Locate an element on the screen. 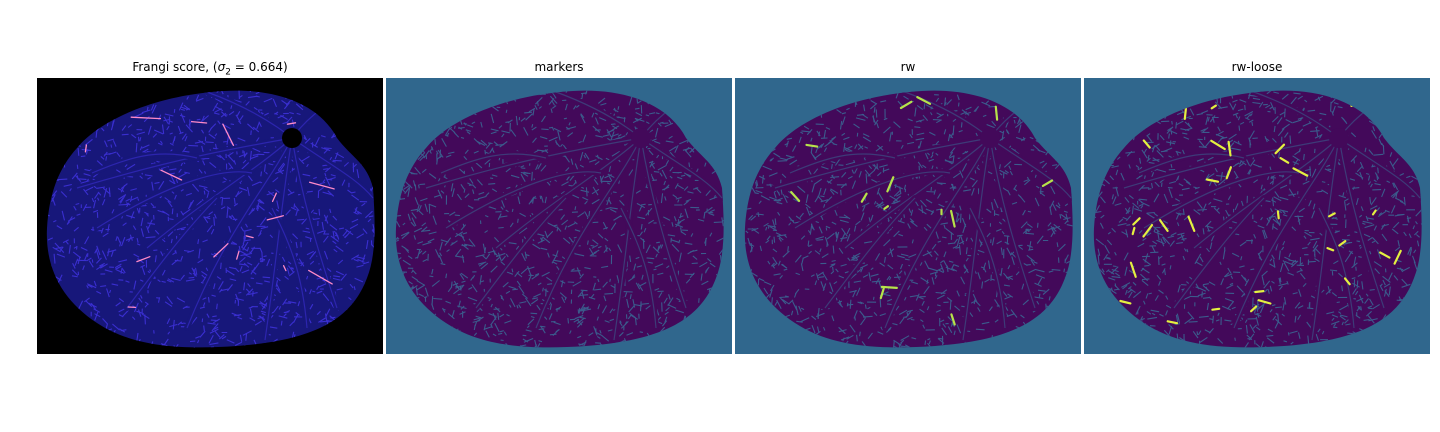 The height and width of the screenshot is (432, 1440). frangi-panel-title: Frangi score, (σ2 = 0.664) is located at coordinates (210, 68).